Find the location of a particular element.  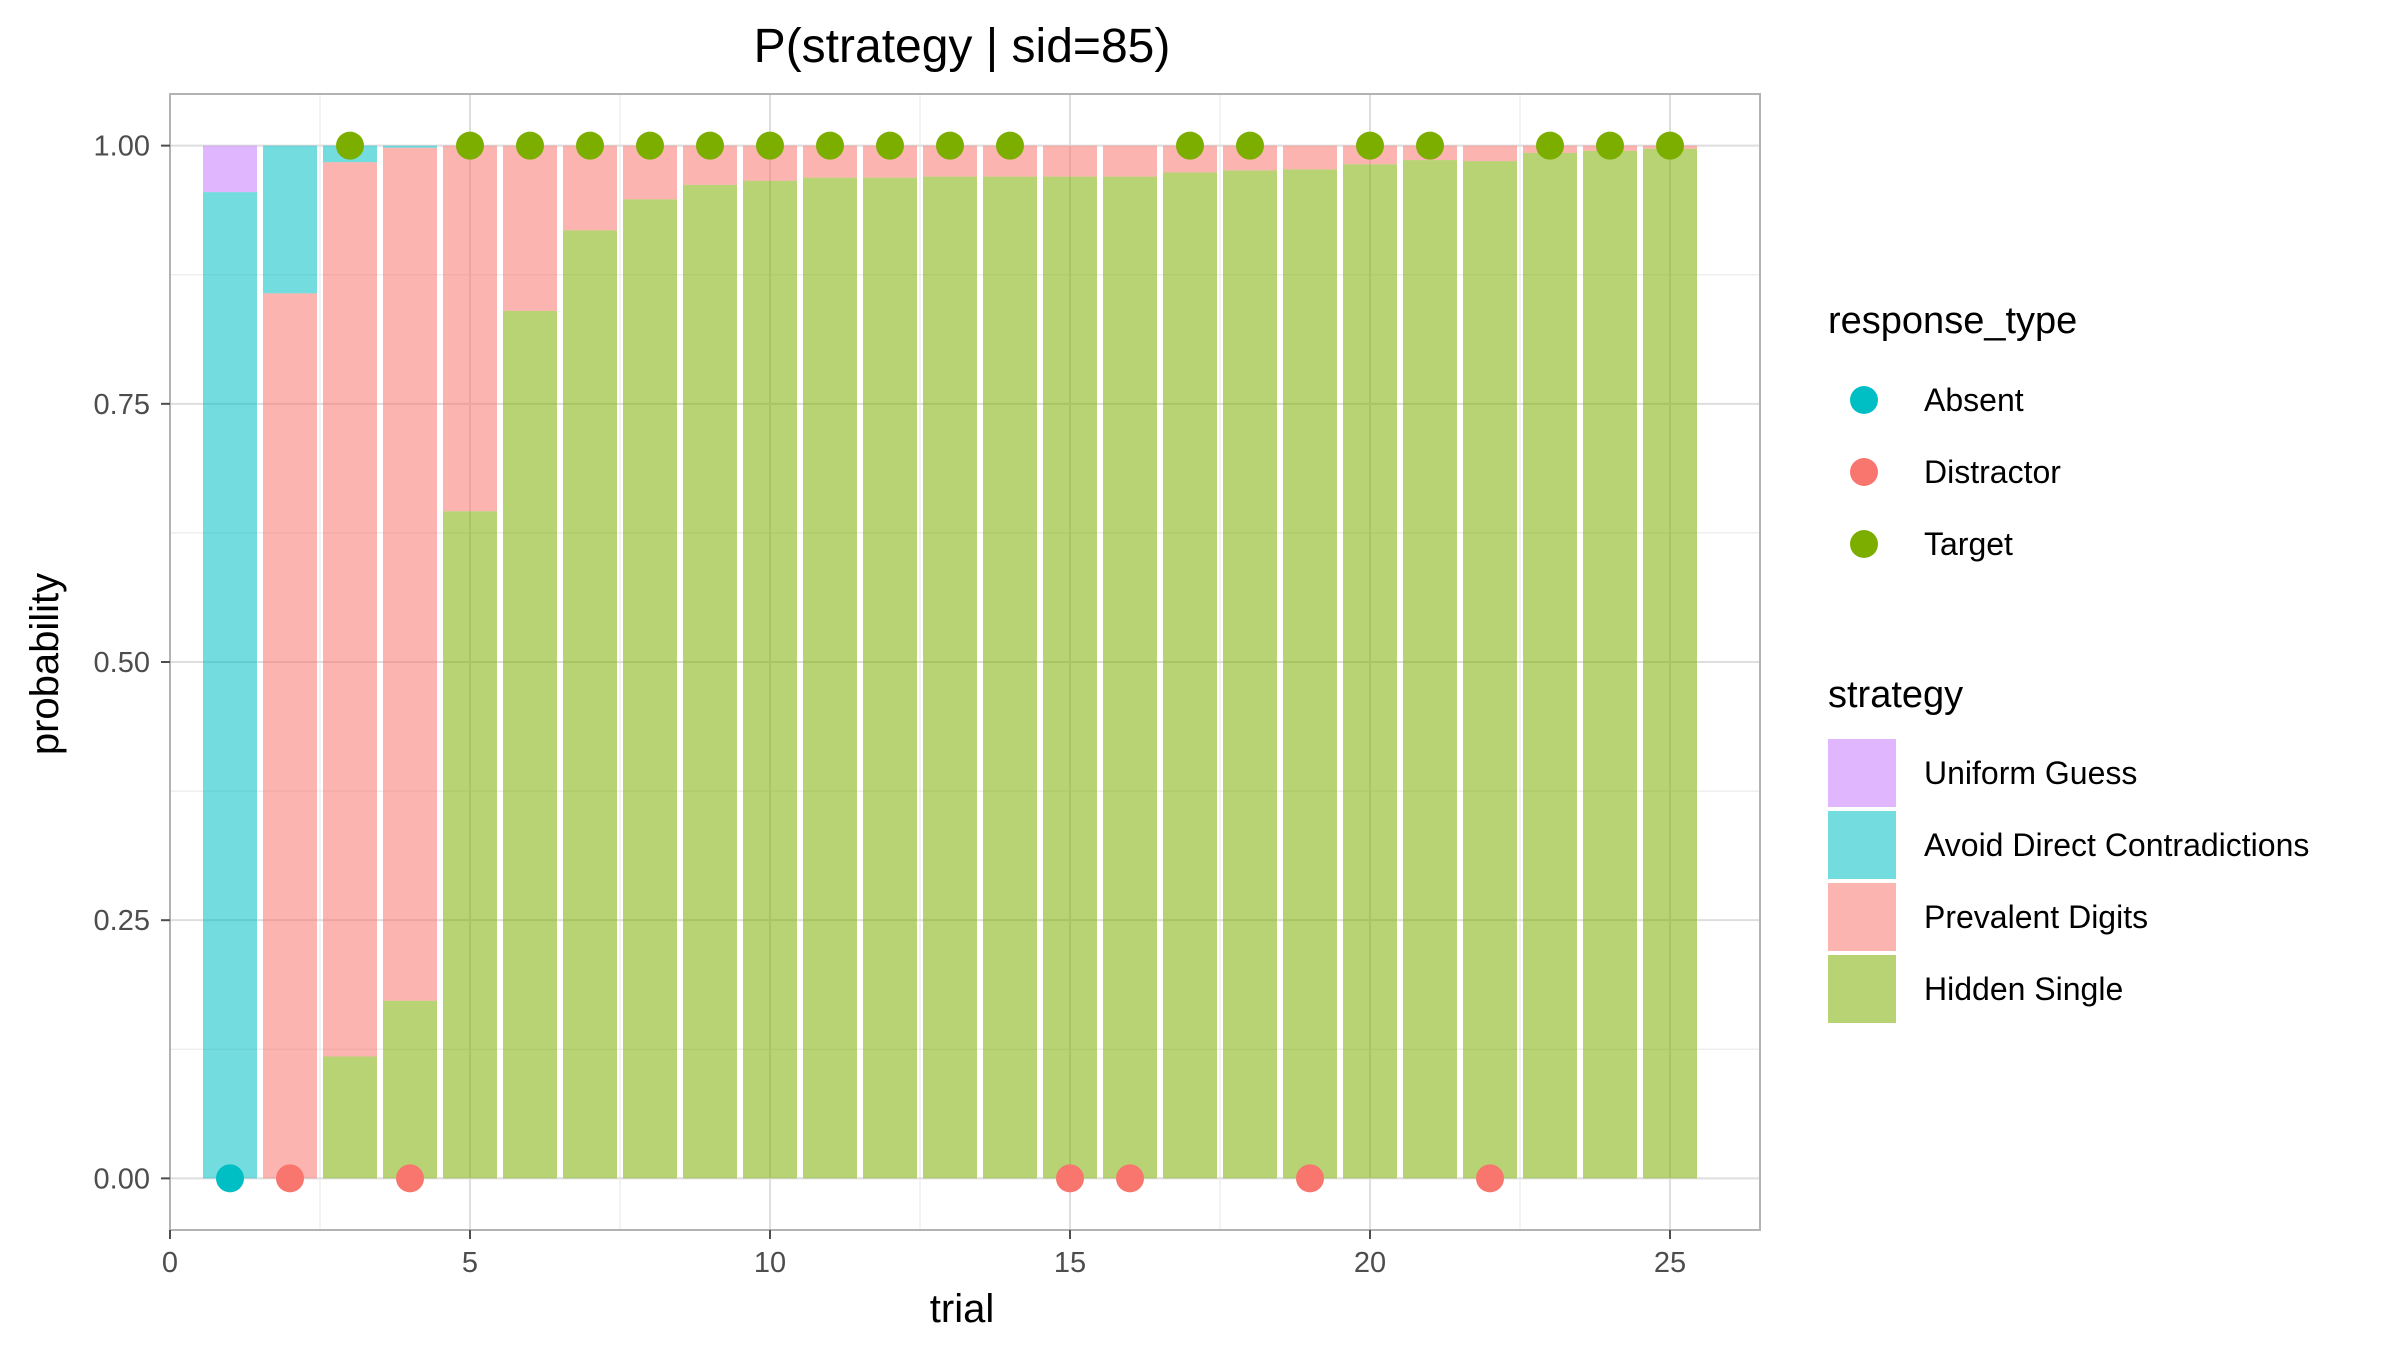

legend-key-hidden-single is located at coordinates (1862, 989).